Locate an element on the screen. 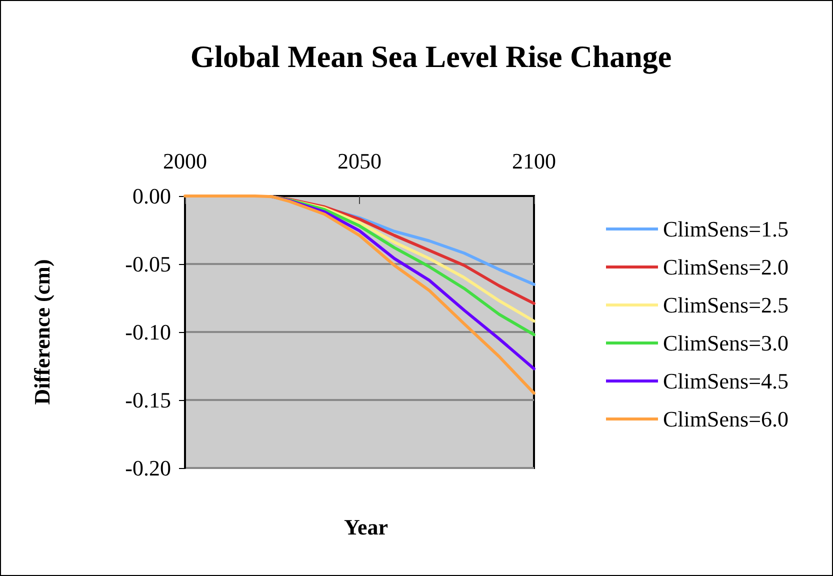 Image resolution: width=833 pixels, height=576 pixels. y-tick-label: -0.10 is located at coordinates (148, 332).